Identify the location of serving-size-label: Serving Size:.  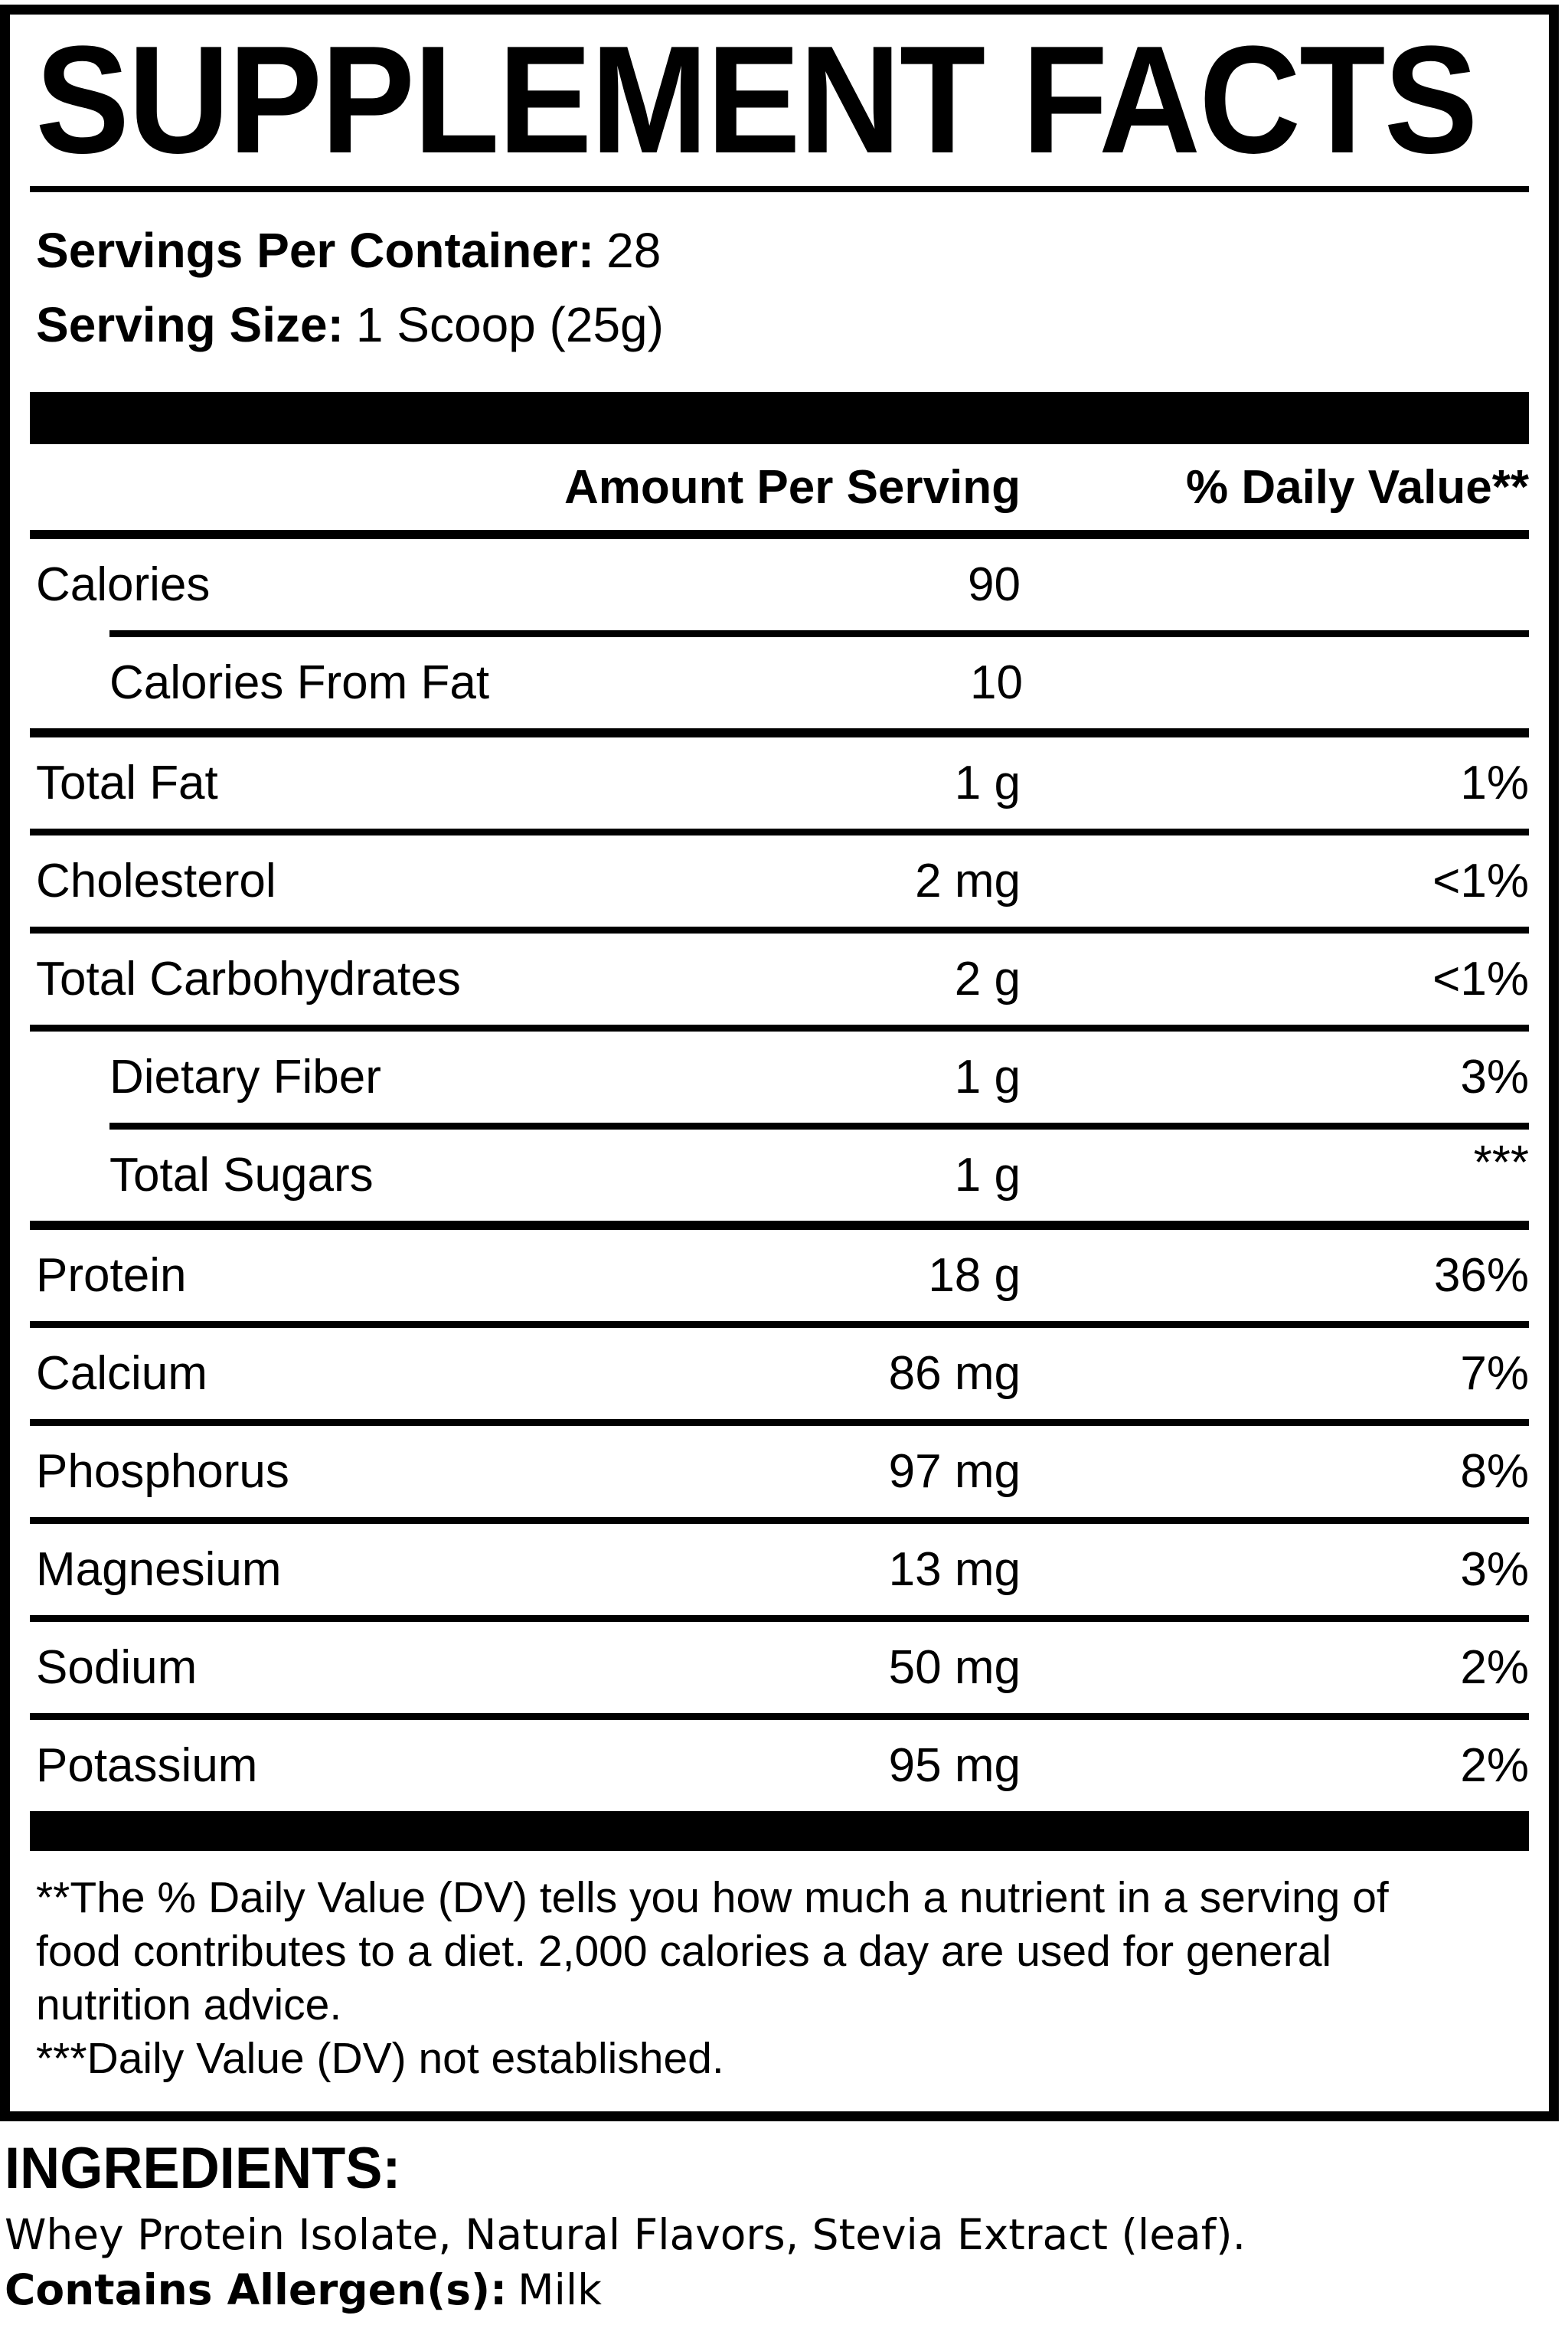
(190, 324).